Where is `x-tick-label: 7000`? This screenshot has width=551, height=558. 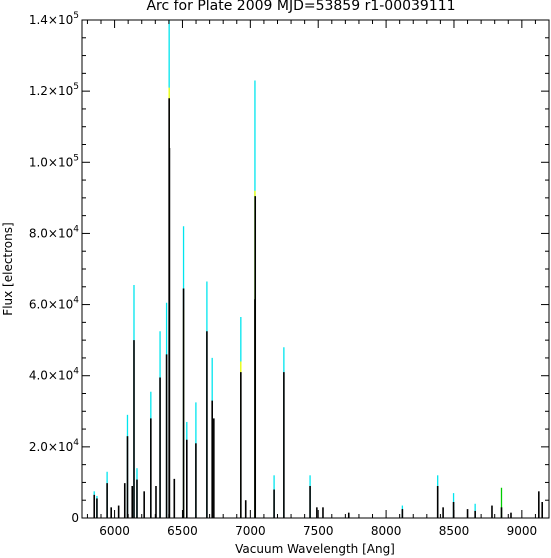 x-tick-label: 7000 is located at coordinates (250, 531).